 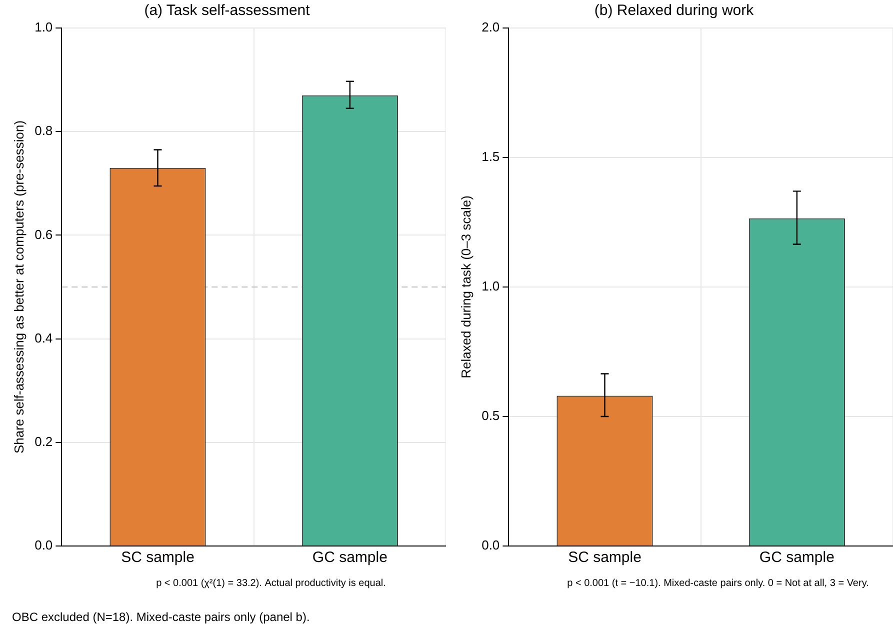 I want to click on y-tick-label: 2.0, so click(x=491, y=27).